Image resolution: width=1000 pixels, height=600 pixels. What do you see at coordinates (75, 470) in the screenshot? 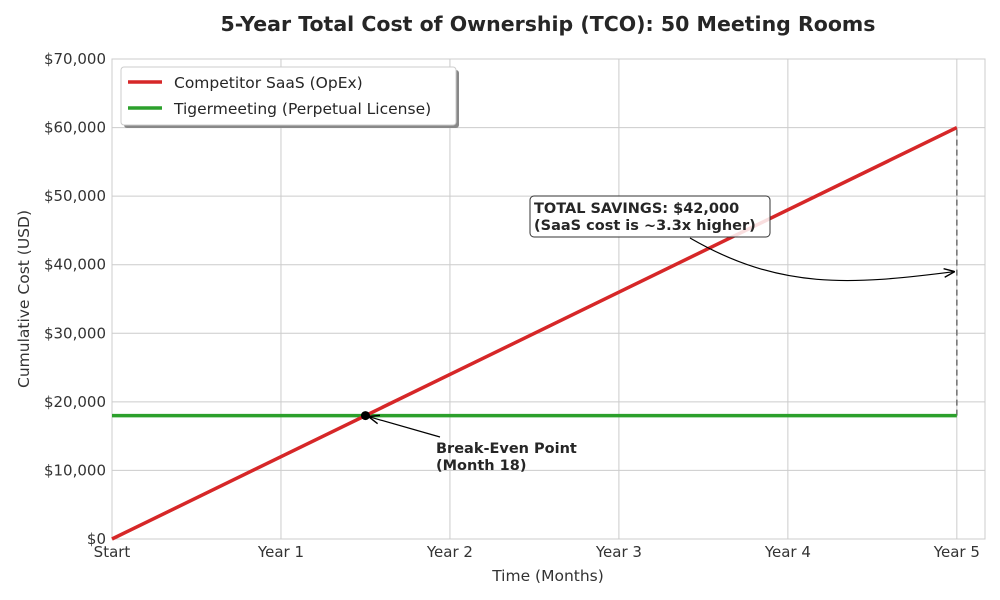
I see `y-tick-label: $10,000` at bounding box center [75, 470].